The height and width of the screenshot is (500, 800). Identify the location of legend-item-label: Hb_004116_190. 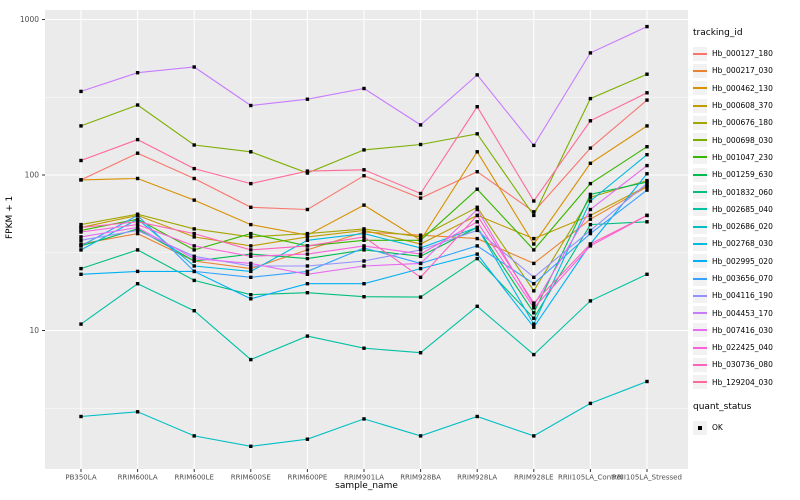
(742, 296).